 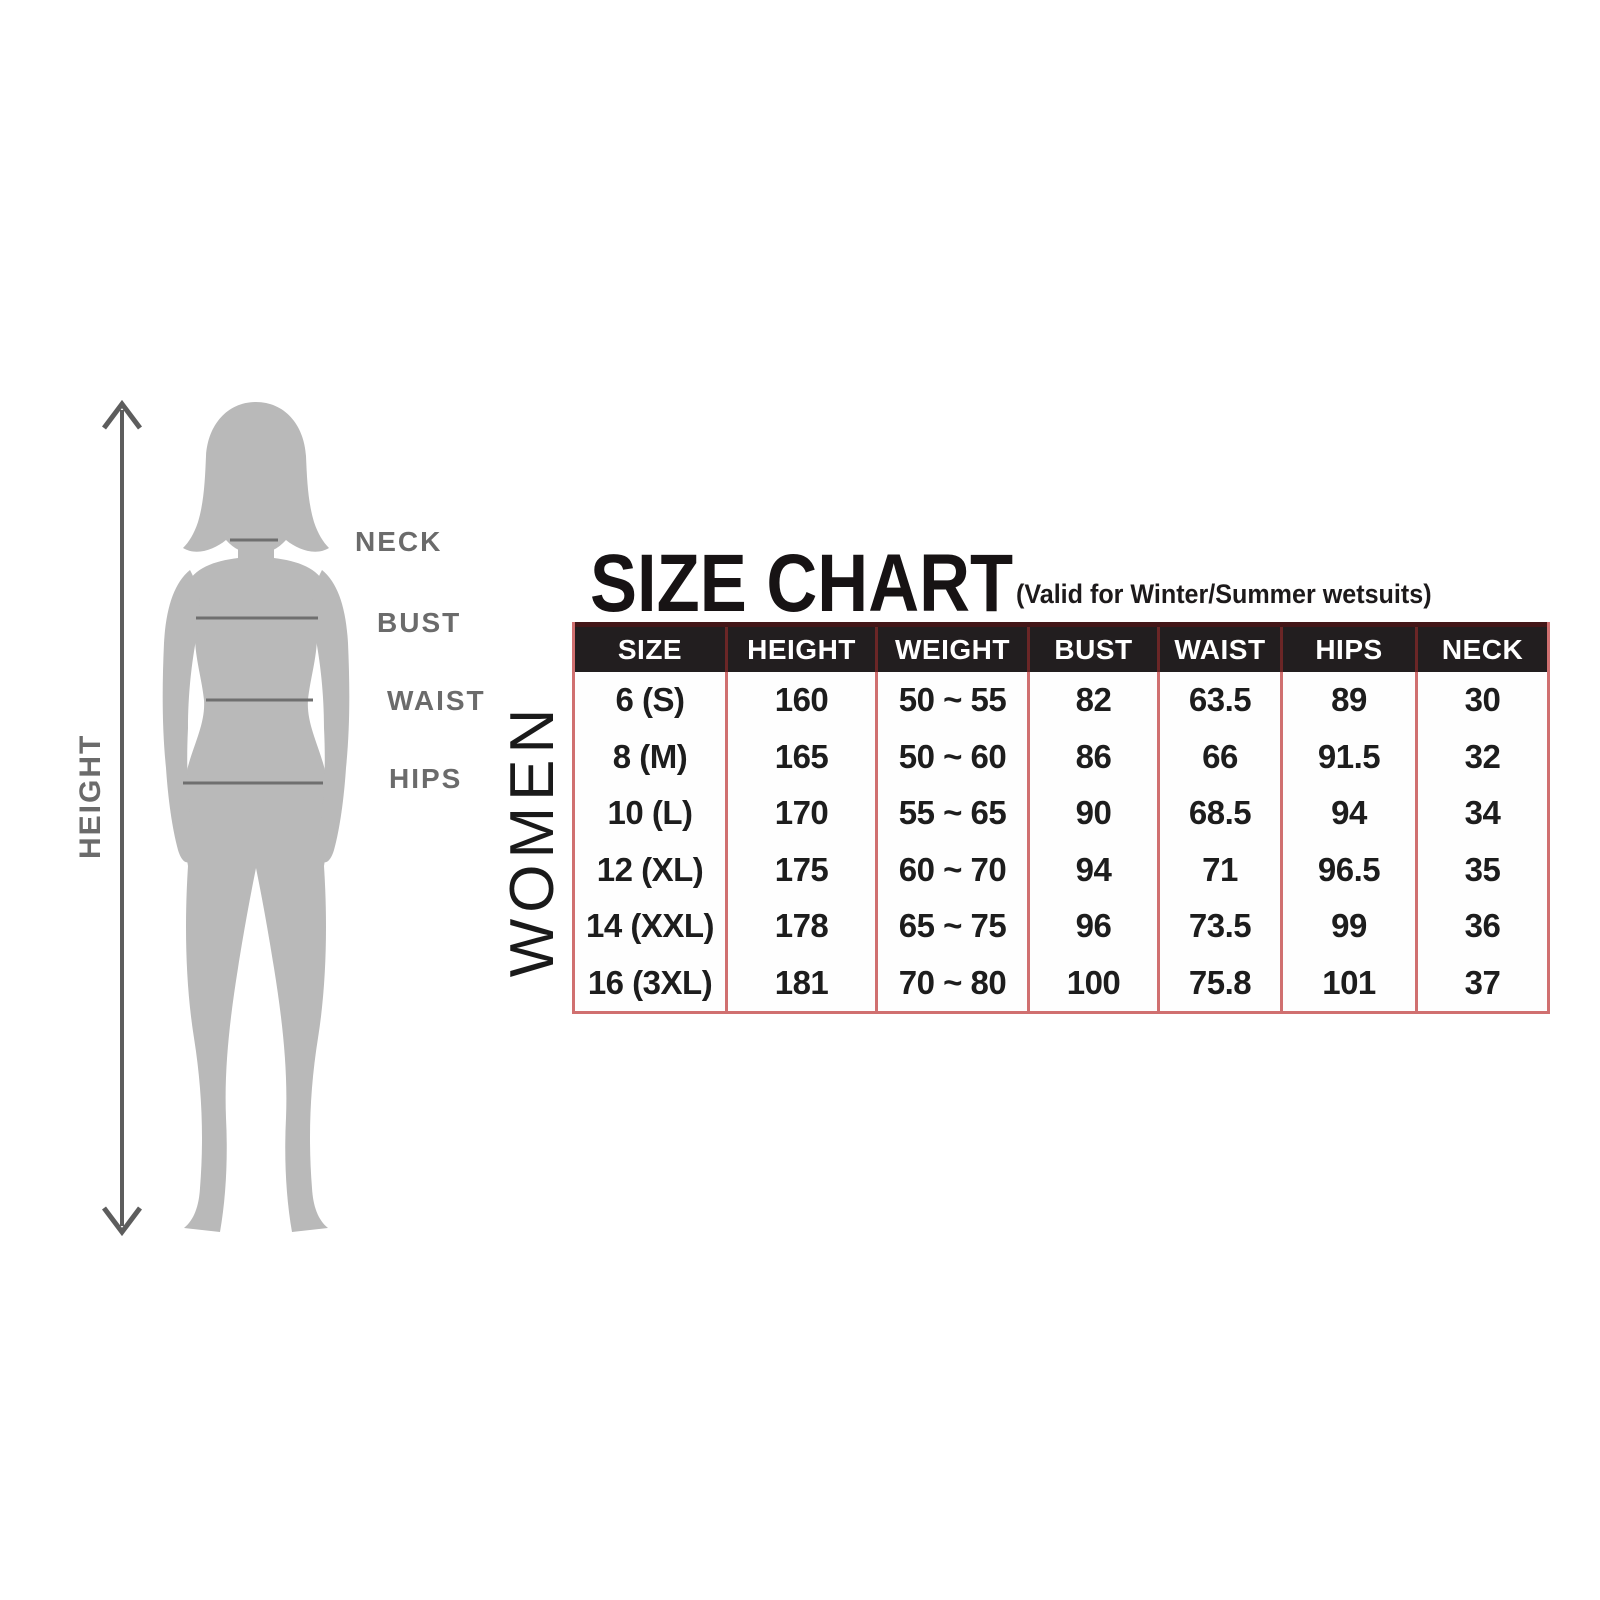 I want to click on table-cell: 96, so click(x=1092, y=926).